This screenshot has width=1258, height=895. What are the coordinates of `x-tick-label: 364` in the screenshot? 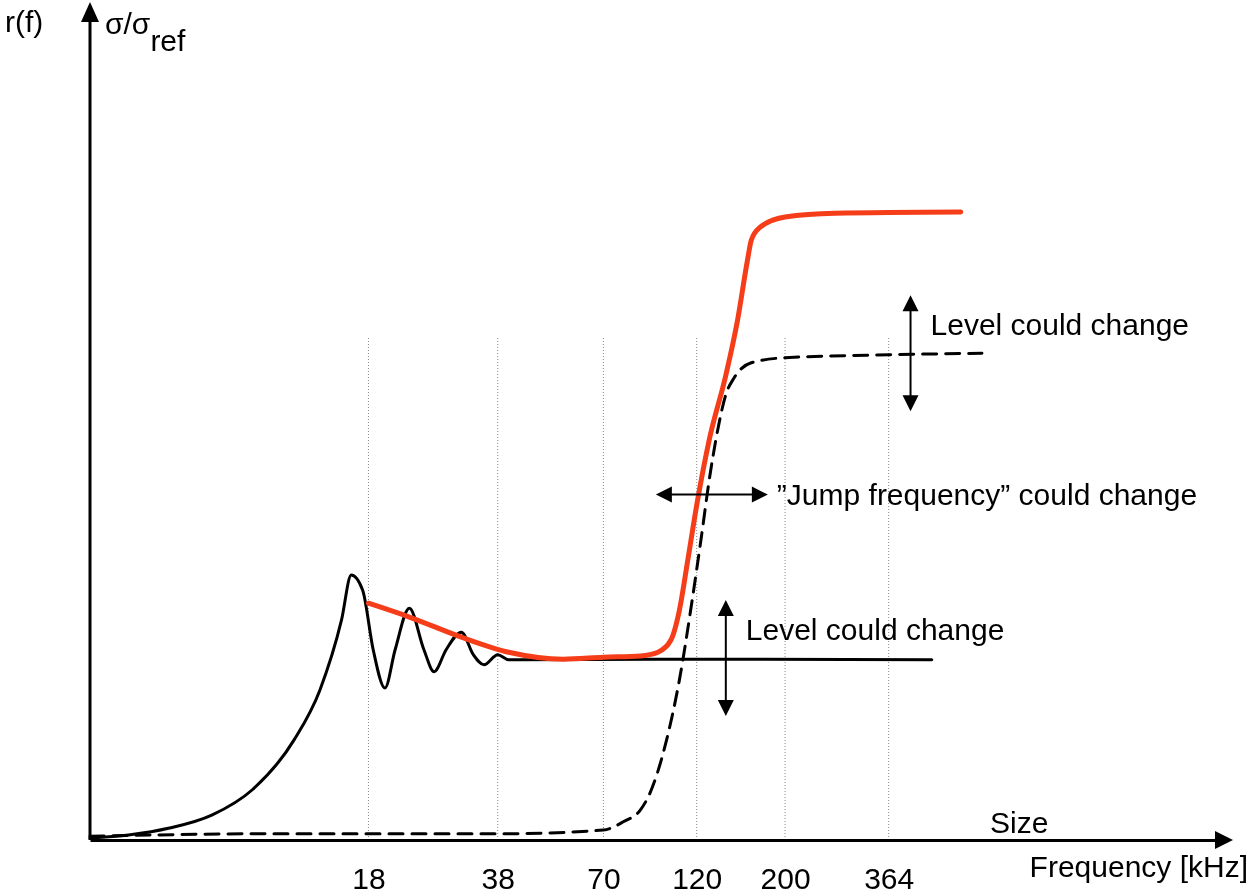 It's located at (889, 878).